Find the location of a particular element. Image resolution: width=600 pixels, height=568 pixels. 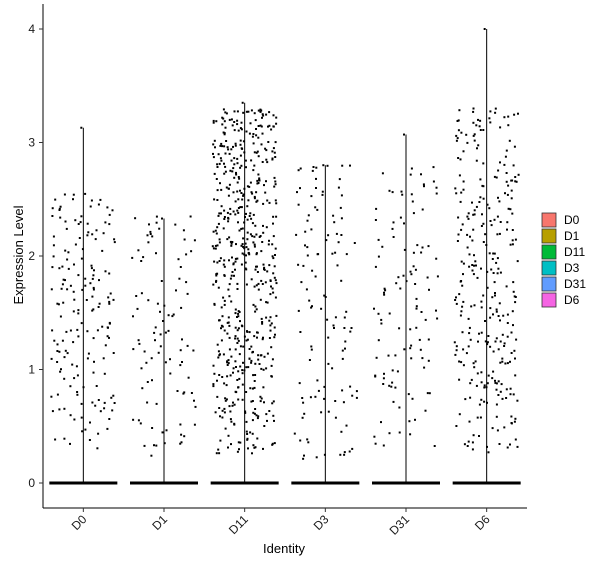

point-max-D11 is located at coordinates (242, 102).